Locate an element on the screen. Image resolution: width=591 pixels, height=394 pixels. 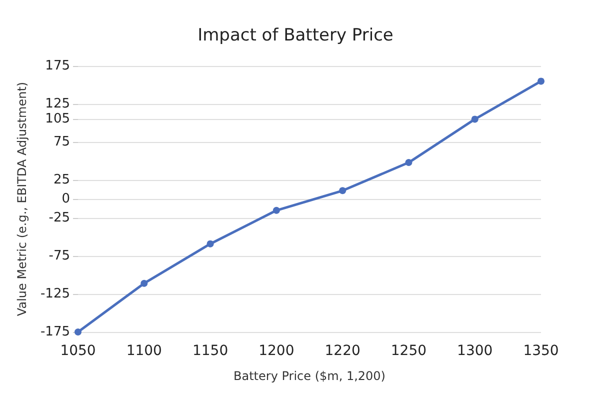
x-tick-label: 1200 is located at coordinates (276, 351).